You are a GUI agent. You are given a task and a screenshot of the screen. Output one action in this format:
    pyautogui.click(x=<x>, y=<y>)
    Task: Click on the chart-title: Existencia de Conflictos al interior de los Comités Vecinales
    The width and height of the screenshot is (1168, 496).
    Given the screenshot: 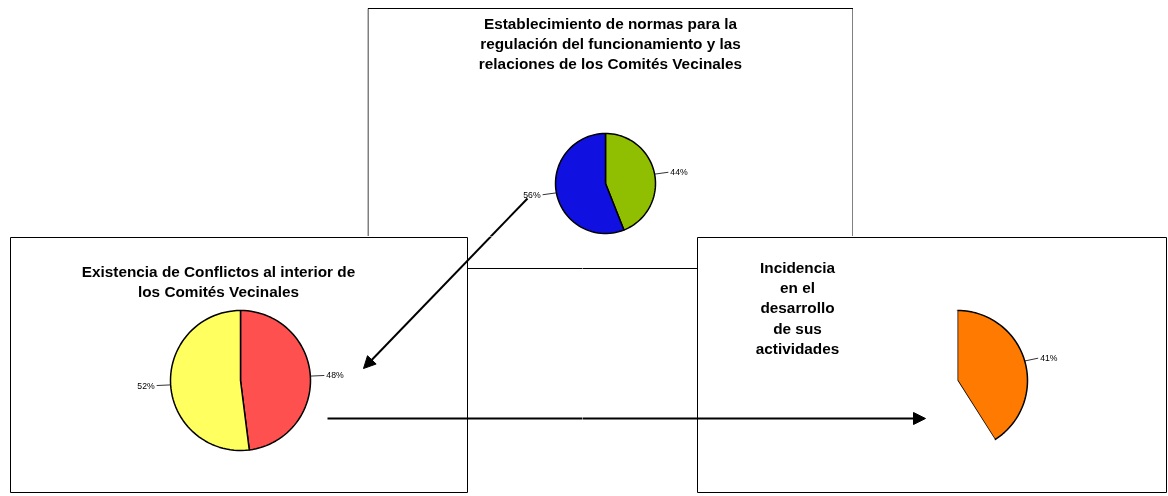 What is the action you would take?
    pyautogui.click(x=218, y=281)
    